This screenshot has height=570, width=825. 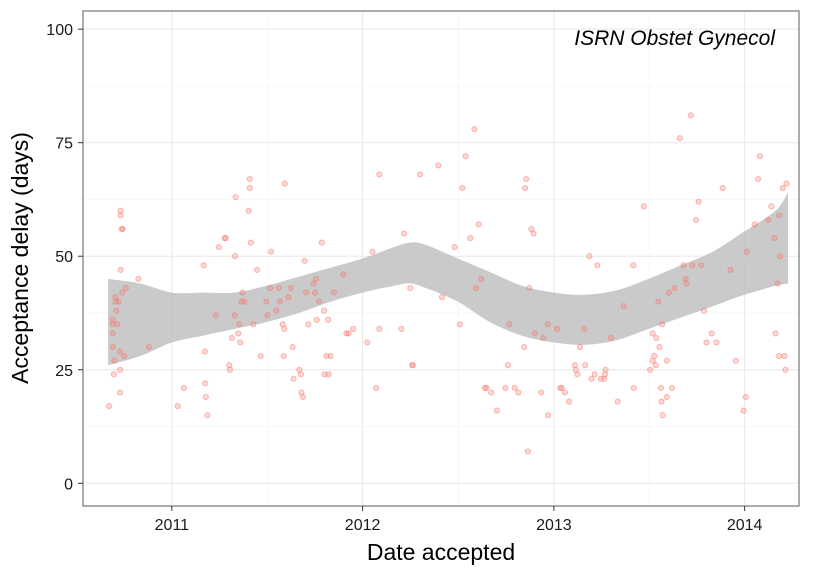 What do you see at coordinates (20, 258) in the screenshot?
I see `y-axis-title: Acceptance delay (days)` at bounding box center [20, 258].